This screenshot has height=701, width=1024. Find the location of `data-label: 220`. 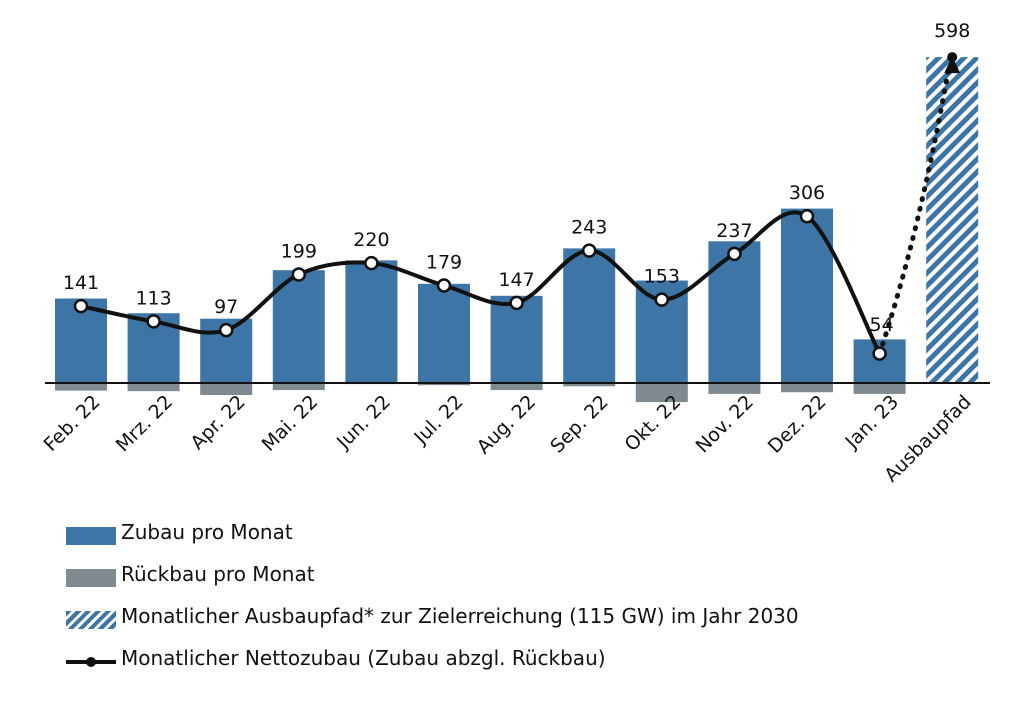

data-label: 220 is located at coordinates (371, 240).